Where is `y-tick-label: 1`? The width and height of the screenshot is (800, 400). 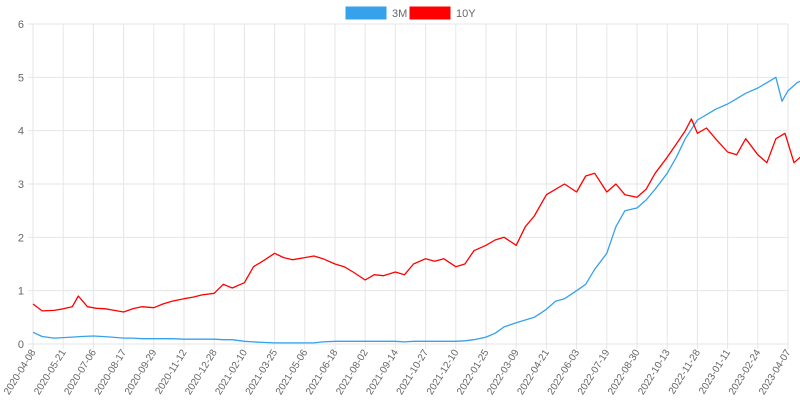
y-tick-label: 1 is located at coordinates (21, 292).